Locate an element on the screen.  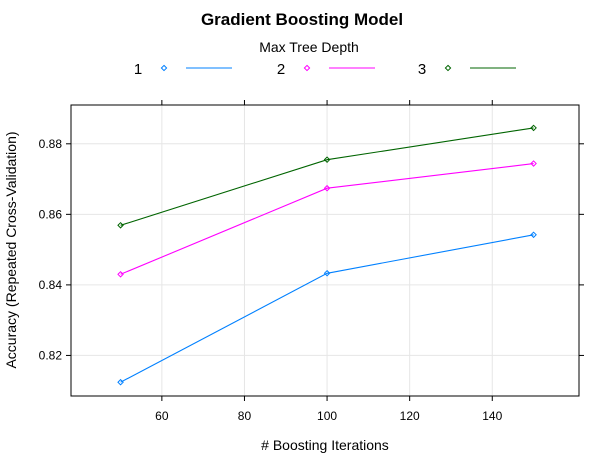
x-tick-label-3: 120 is located at coordinates (410, 416).